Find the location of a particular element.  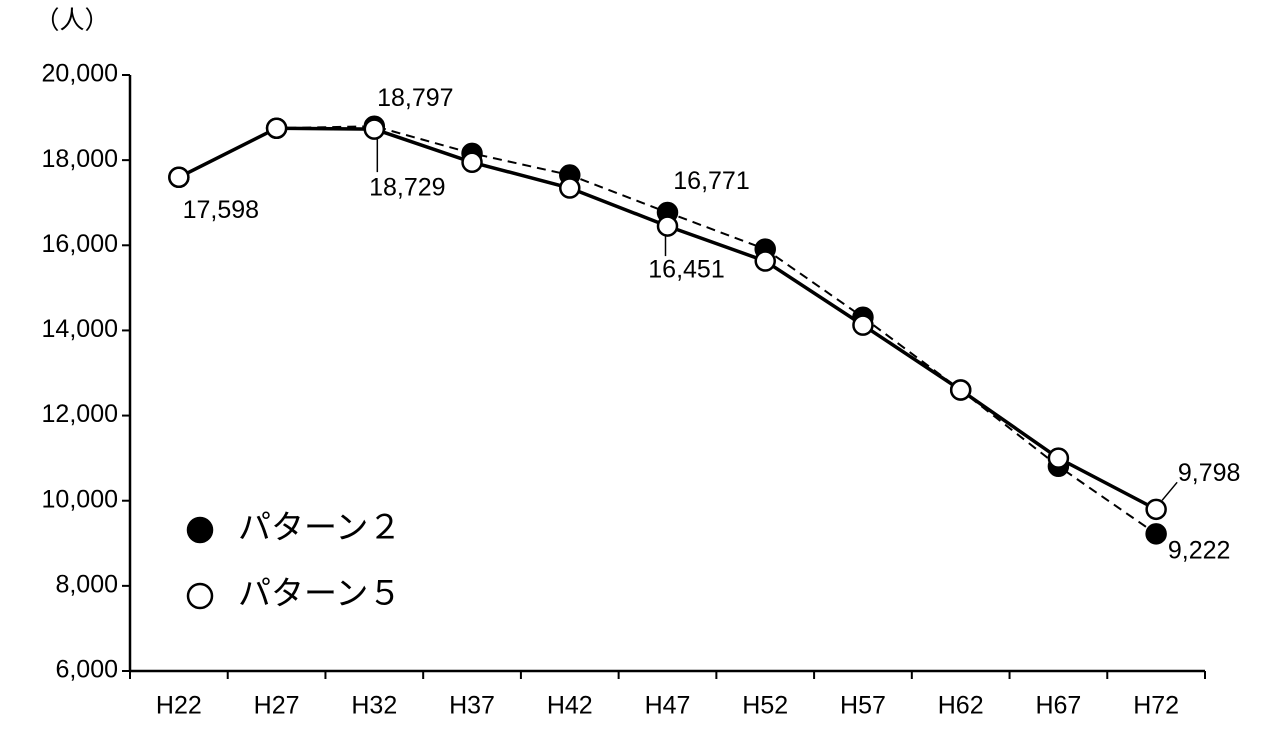

x-tick-label: H37 is located at coordinates (472, 706).